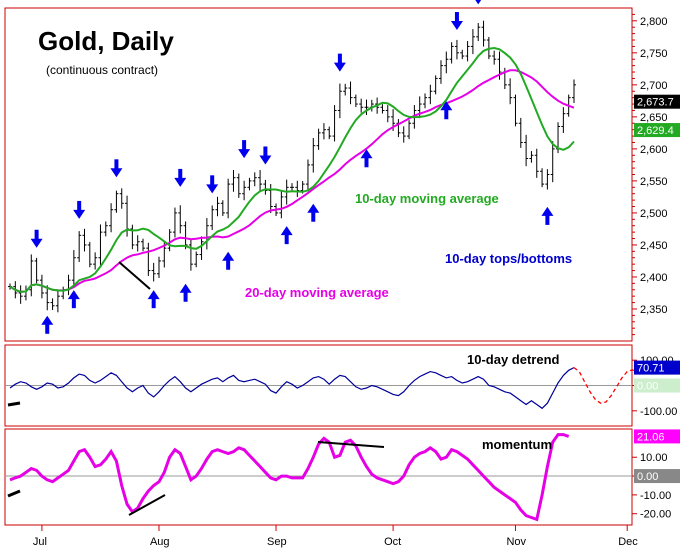 This screenshot has width=687, height=560. I want to click on momentum-high-trendline, so click(351, 444).